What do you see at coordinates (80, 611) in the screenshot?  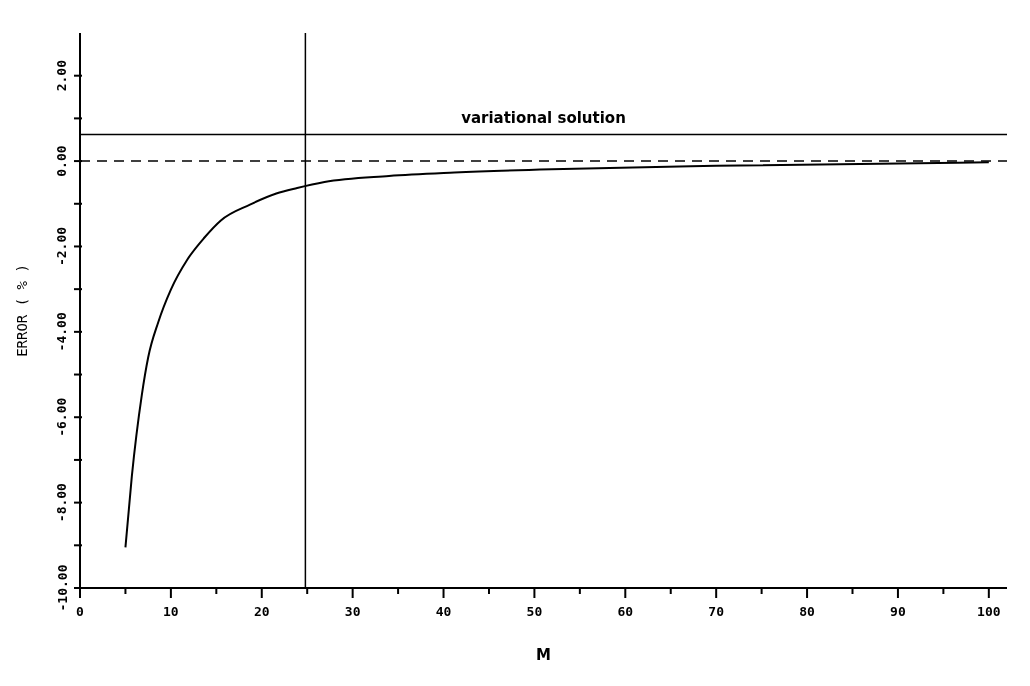 I see `x-tick-label: 0` at bounding box center [80, 611].